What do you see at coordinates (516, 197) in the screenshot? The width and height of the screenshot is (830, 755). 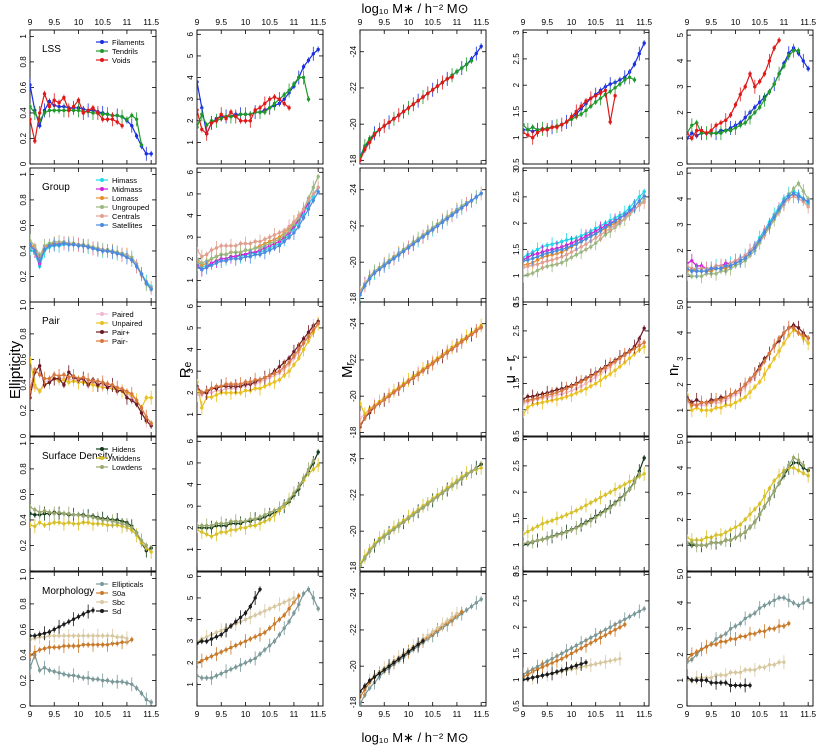 I see `y-tick-label: 2.5` at bounding box center [516, 197].